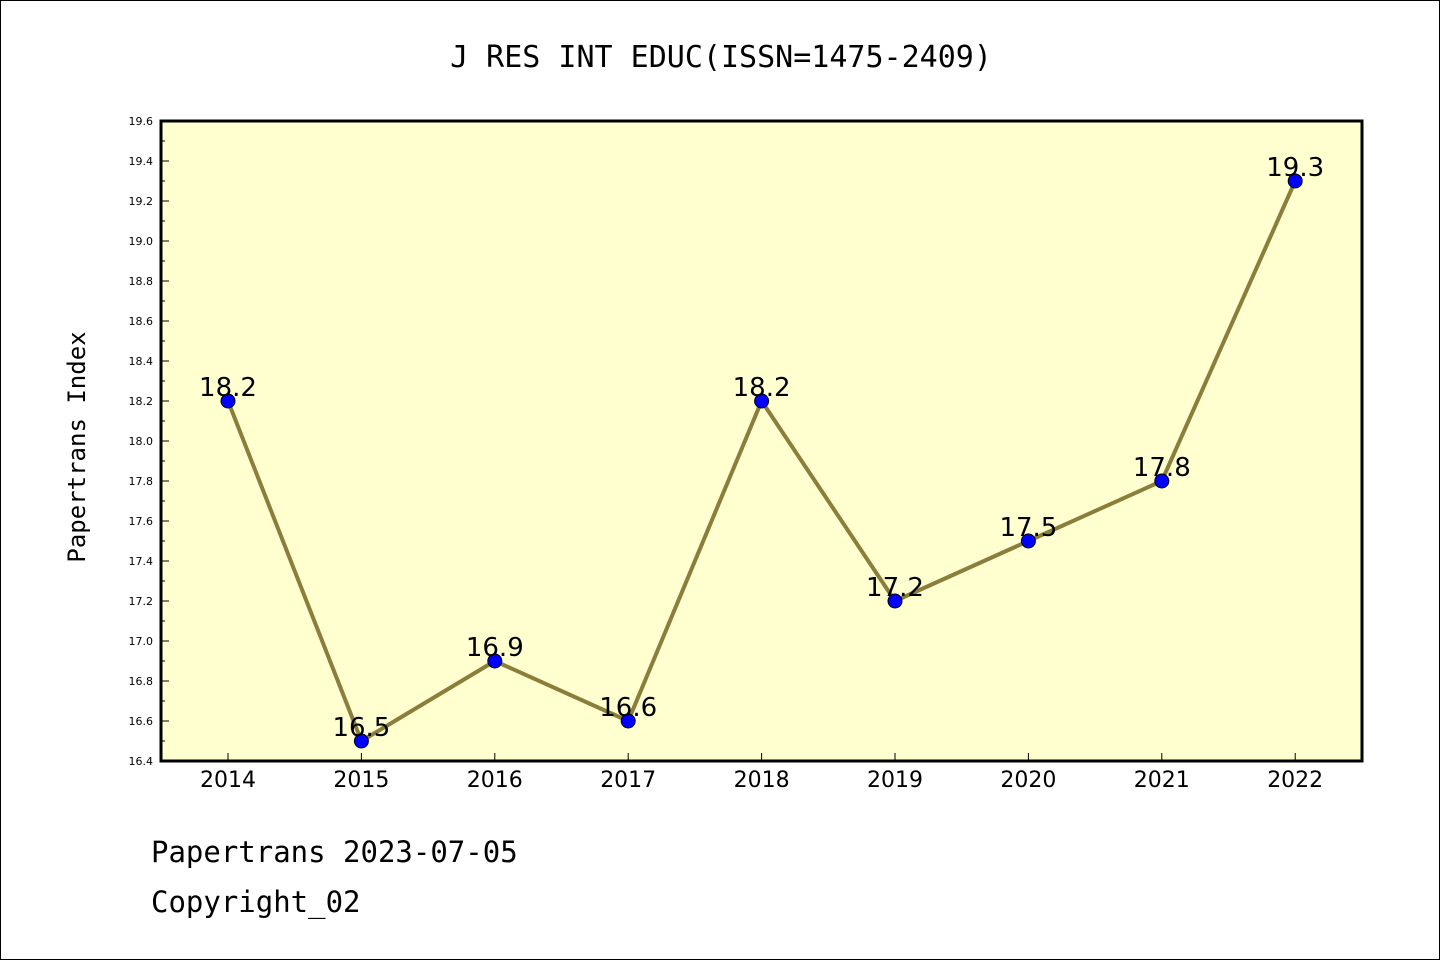 This screenshot has height=961, width=1440. Describe the element at coordinates (1162, 468) in the screenshot. I see `data-label: 17.8` at that location.